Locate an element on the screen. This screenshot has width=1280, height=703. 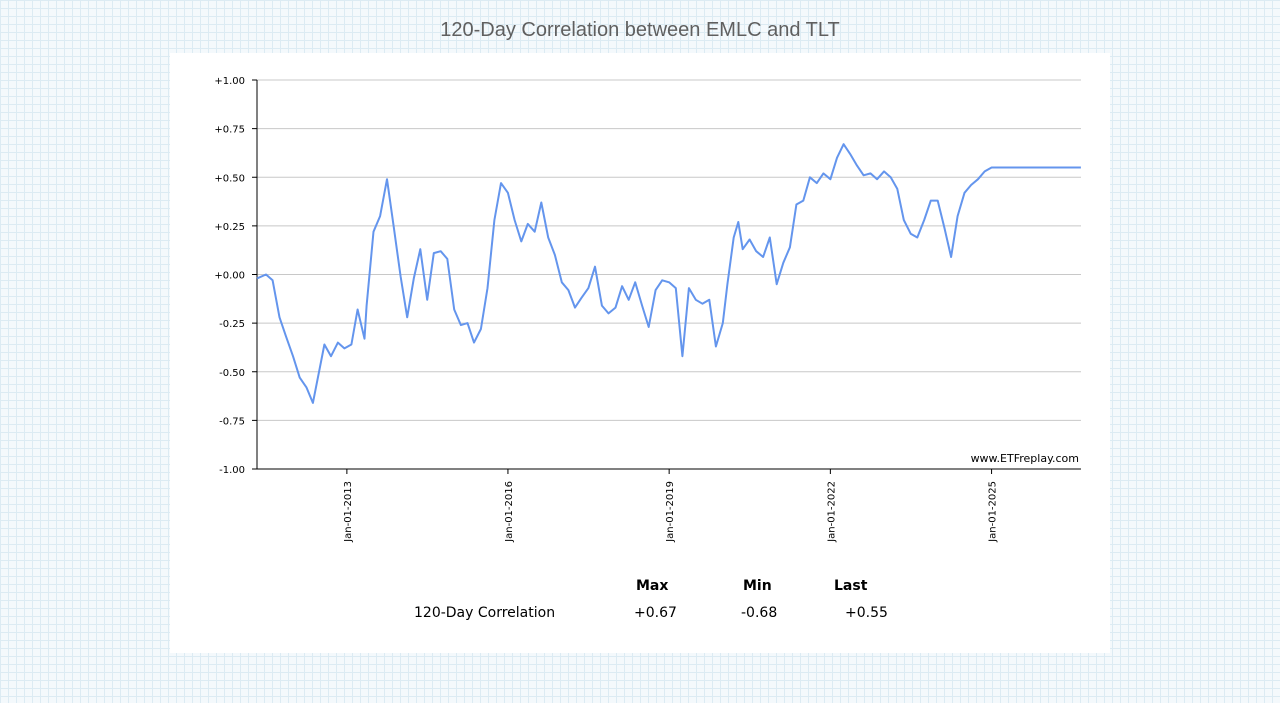
x-tick-label: Jan-01-2013 is located at coordinates (348, 512).